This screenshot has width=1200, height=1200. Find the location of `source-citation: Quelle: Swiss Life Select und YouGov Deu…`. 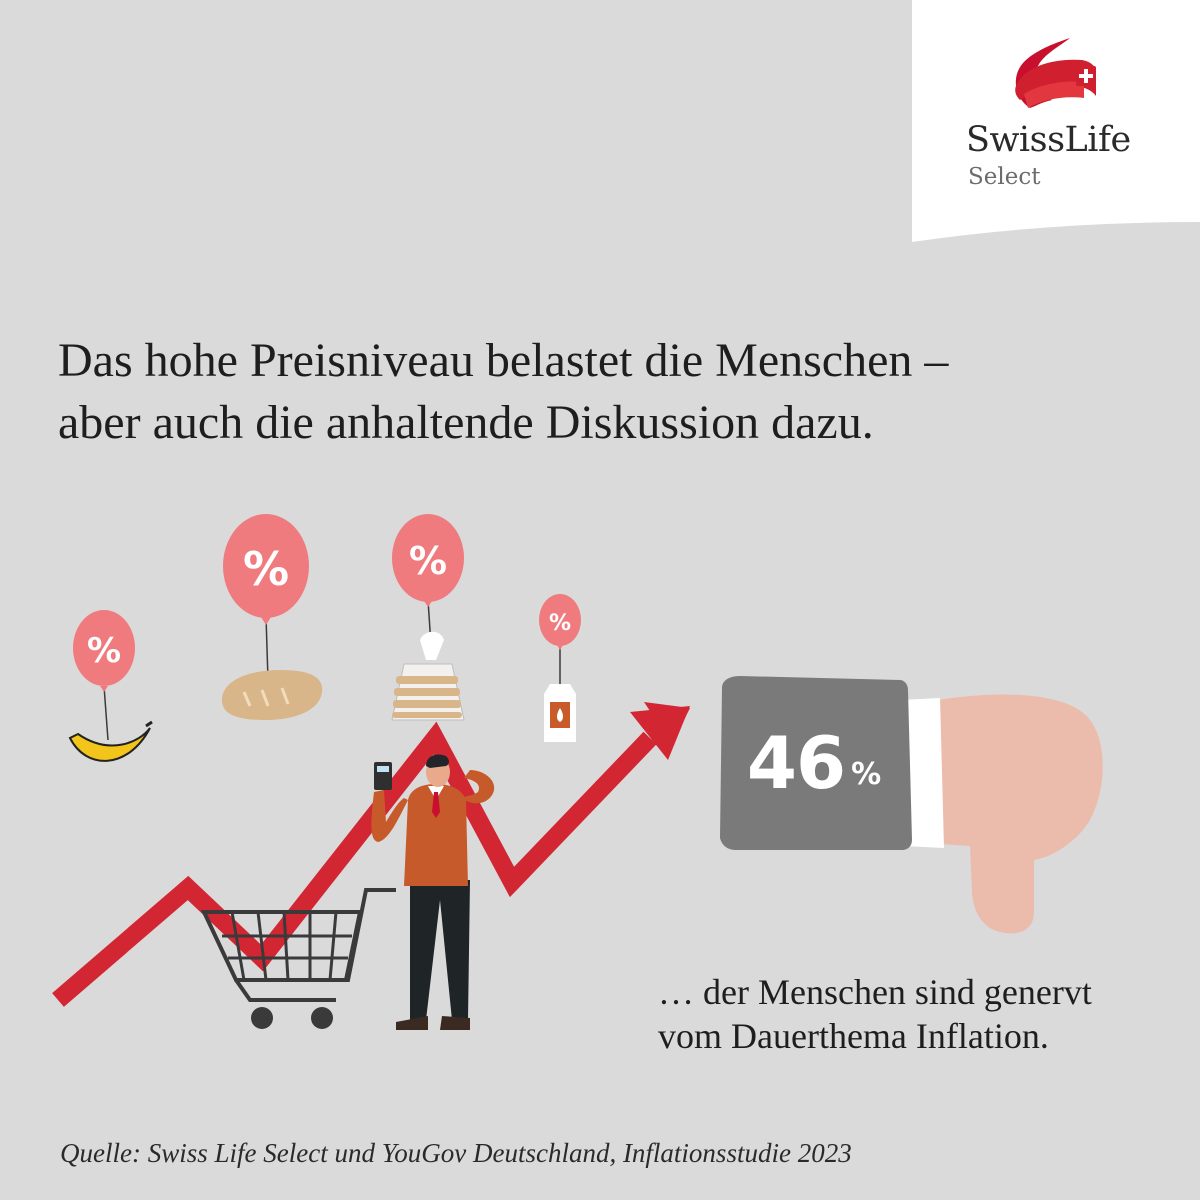

source-citation: Quelle: Swiss Life Select und YouGov Deu… is located at coordinates (456, 1153).